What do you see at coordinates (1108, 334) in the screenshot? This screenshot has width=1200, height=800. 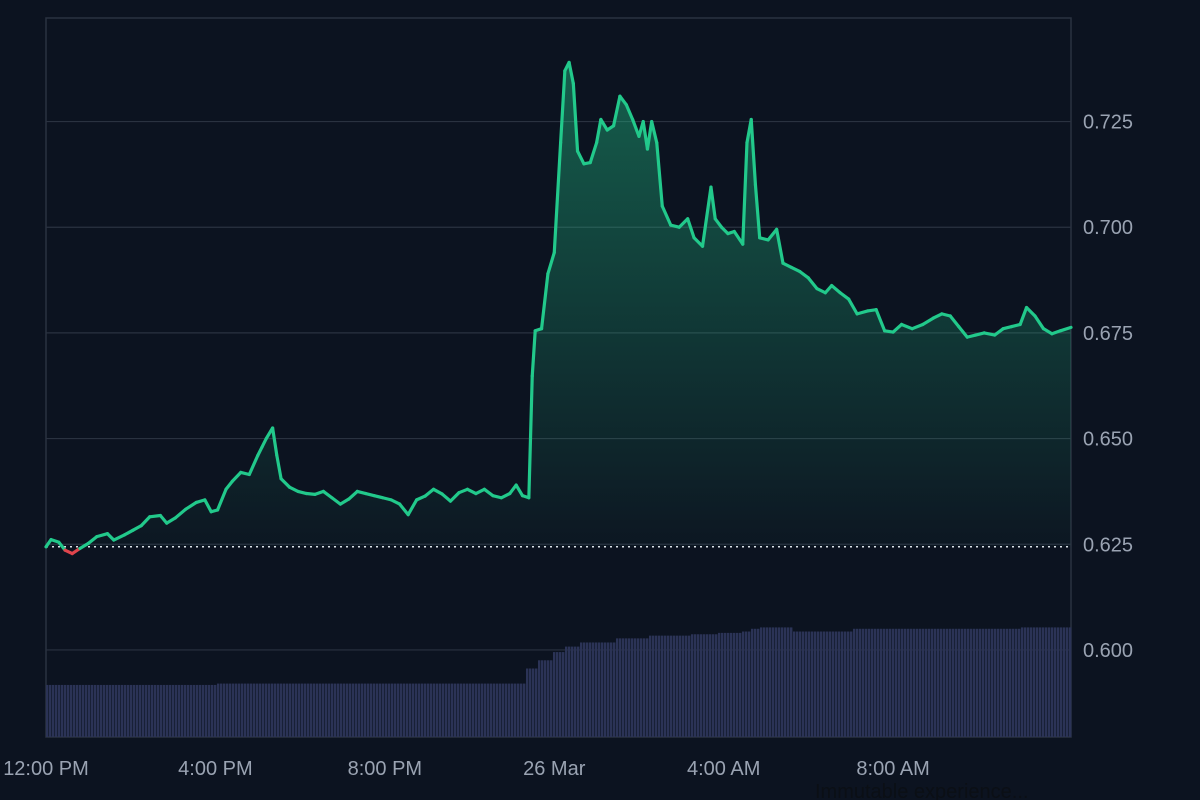 I see `y-tick-label: 0.675` at bounding box center [1108, 334].